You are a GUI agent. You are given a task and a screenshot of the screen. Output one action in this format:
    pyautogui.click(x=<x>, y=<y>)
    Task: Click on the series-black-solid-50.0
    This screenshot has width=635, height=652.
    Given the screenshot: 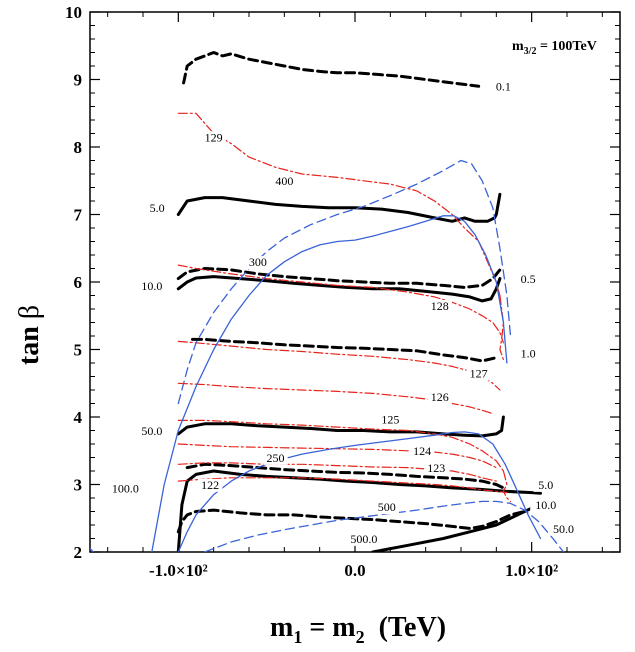 What is the action you would take?
    pyautogui.click(x=340, y=426)
    